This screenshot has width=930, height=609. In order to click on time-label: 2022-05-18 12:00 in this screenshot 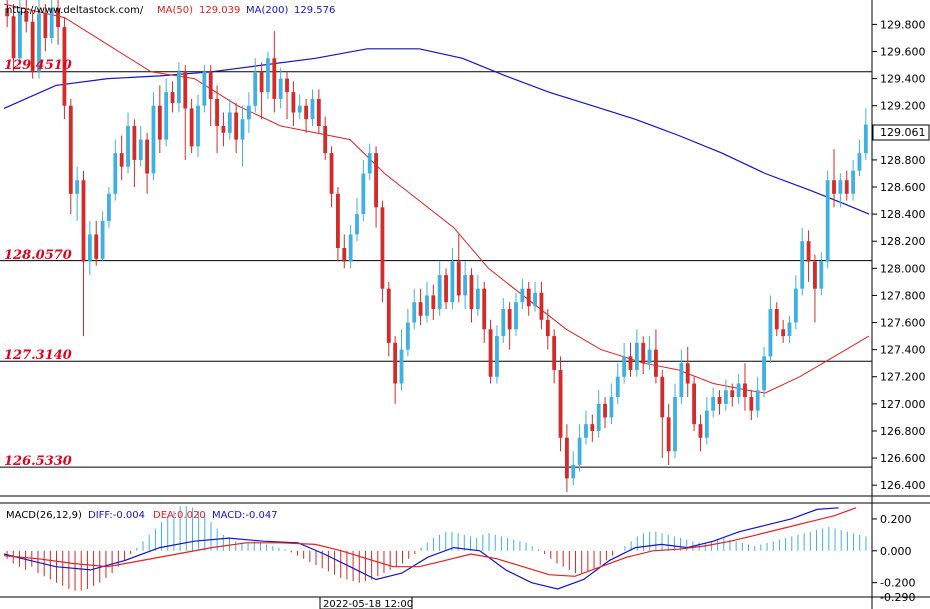, I will do `click(368, 604)`.